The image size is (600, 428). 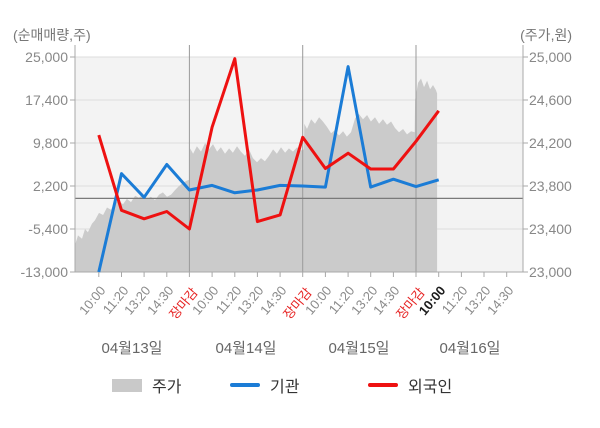 What do you see at coordinates (550, 143) in the screenshot?
I see `right-axis-label: 24,200` at bounding box center [550, 143].